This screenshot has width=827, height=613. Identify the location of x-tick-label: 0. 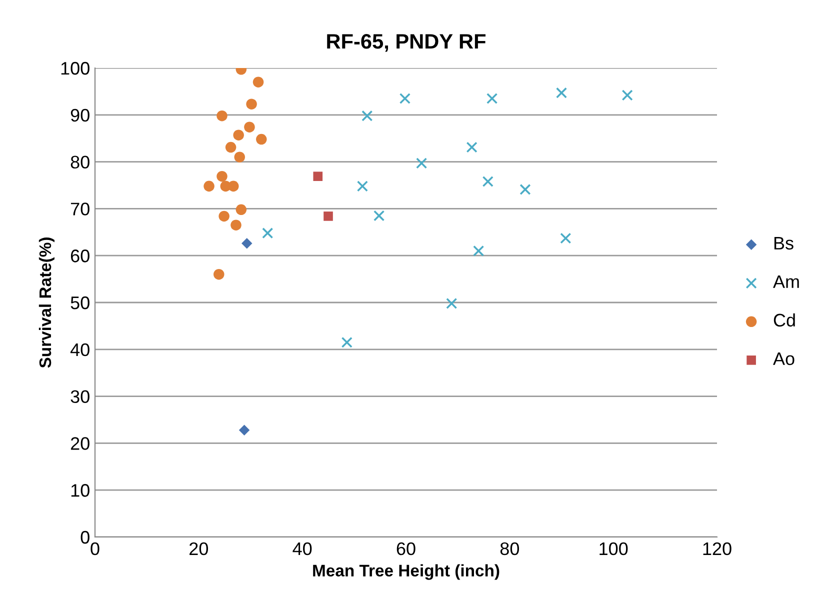
(95, 549).